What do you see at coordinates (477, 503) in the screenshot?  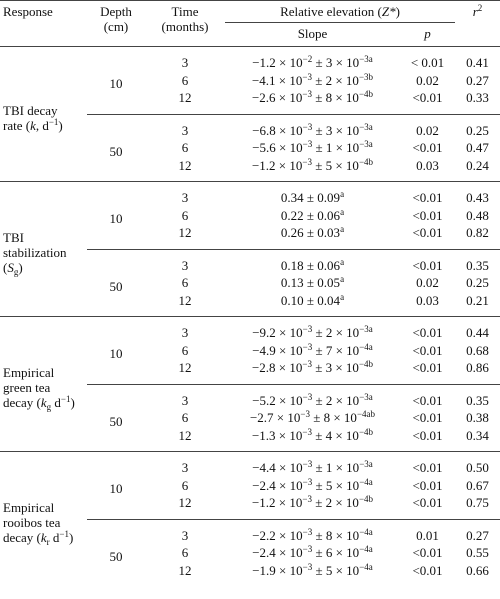 I see `r2-cell: 0.75` at bounding box center [477, 503].